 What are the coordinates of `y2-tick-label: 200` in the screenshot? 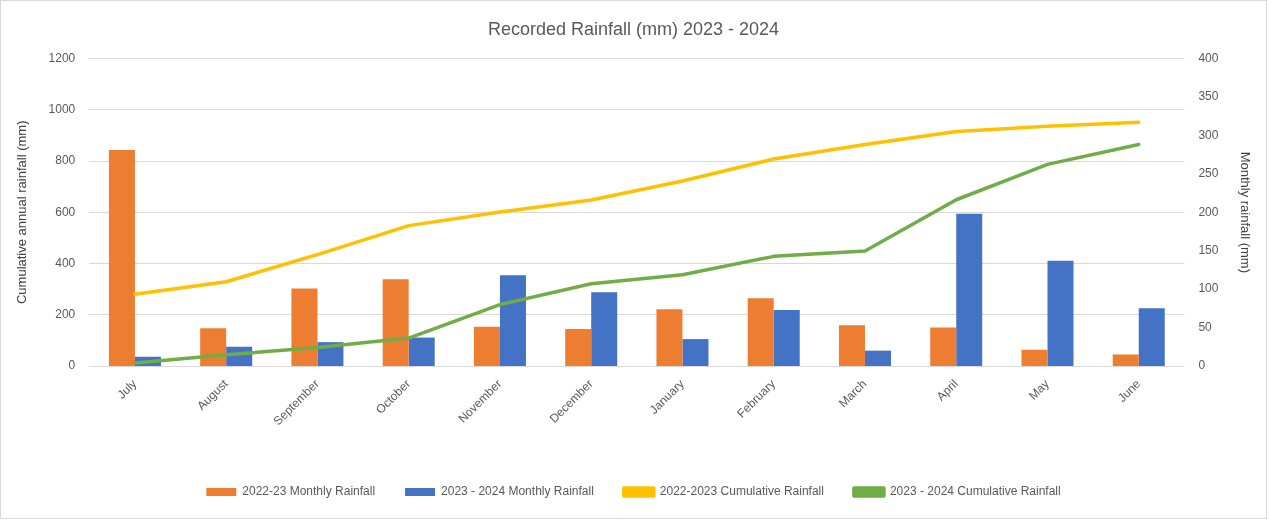 It's located at (1208, 211).